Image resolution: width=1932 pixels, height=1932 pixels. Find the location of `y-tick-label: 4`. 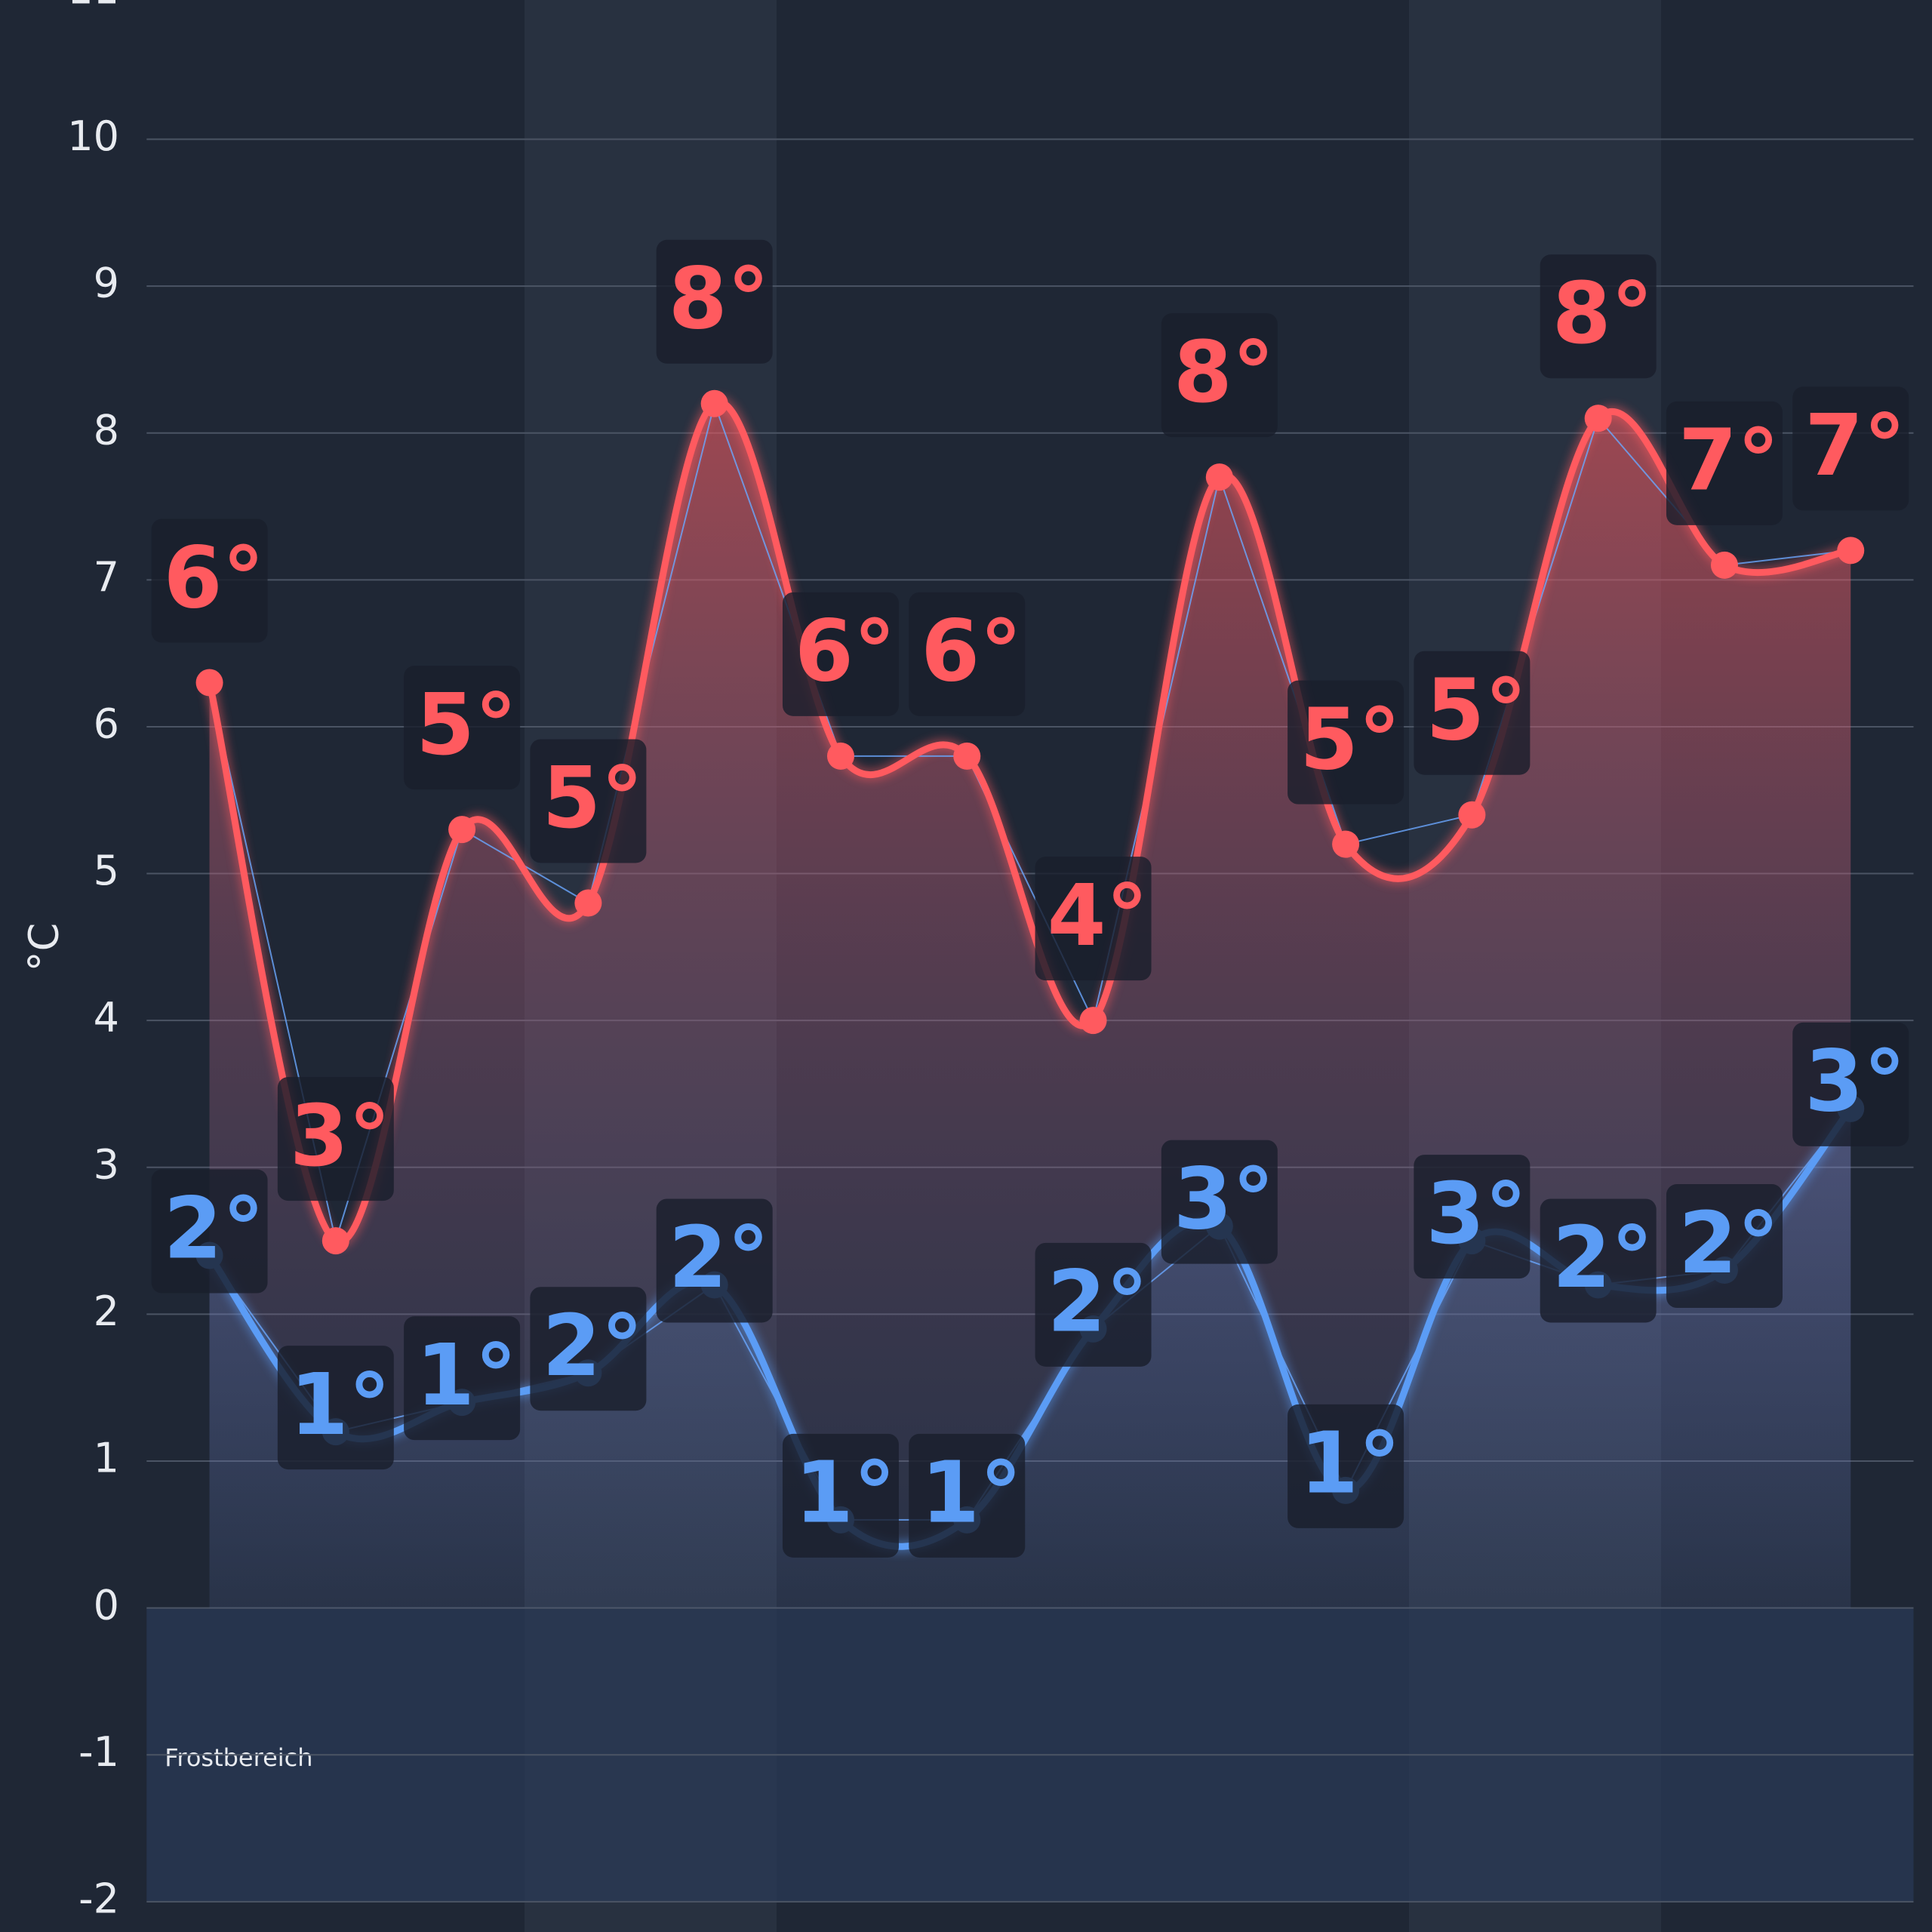

y-tick-label: 4 is located at coordinates (106, 1017).